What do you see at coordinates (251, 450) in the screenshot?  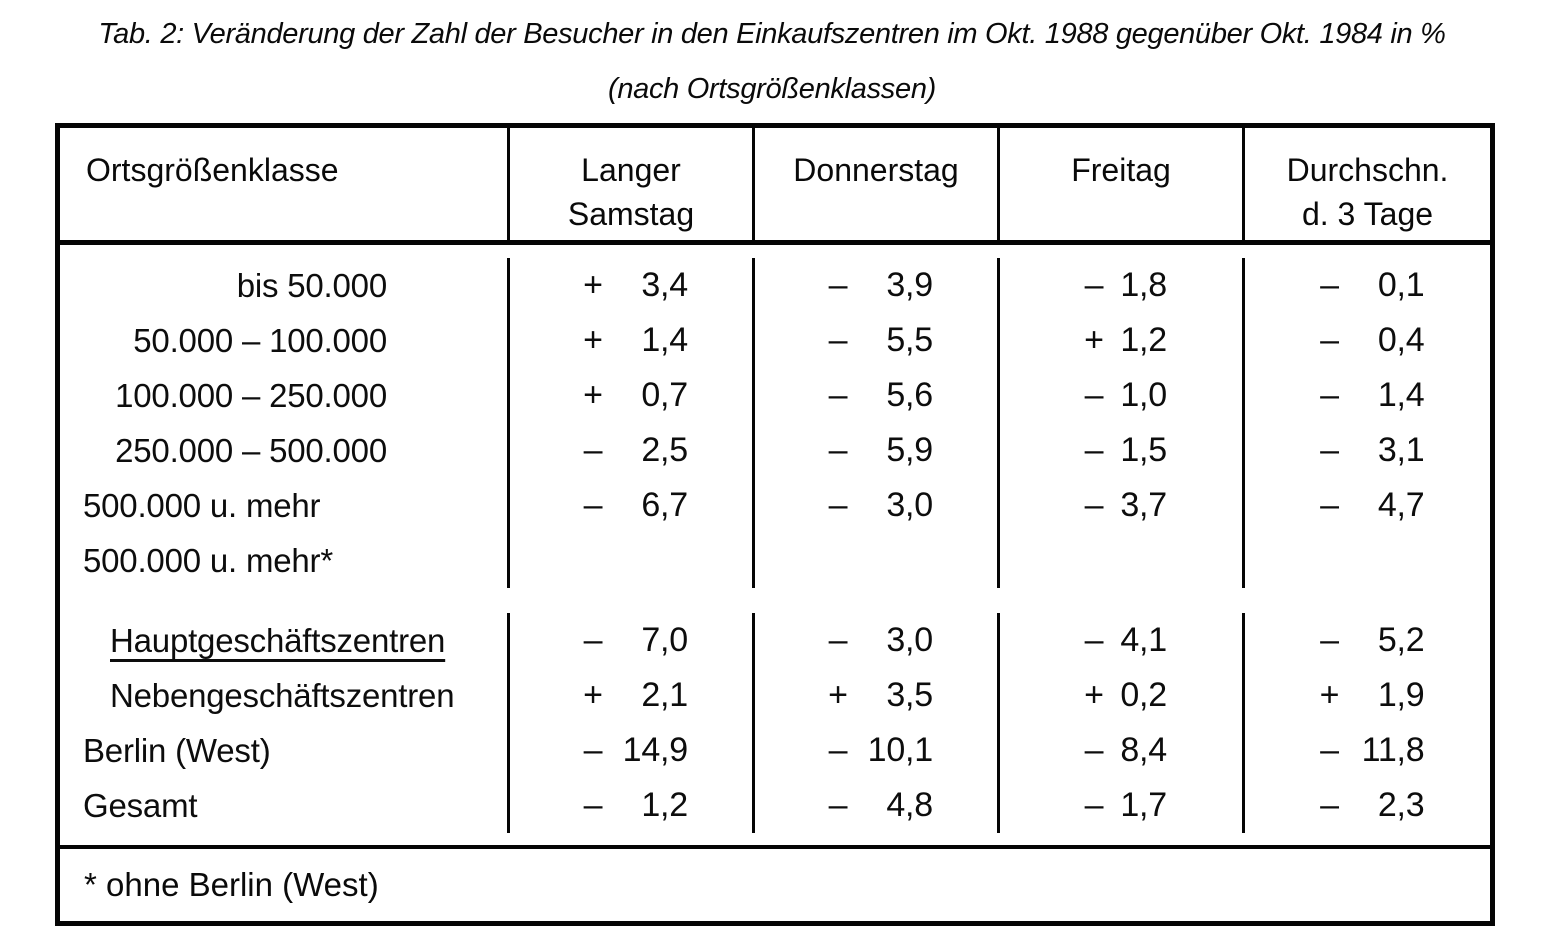 I see `row-label: 250.000 – 500.000` at bounding box center [251, 450].